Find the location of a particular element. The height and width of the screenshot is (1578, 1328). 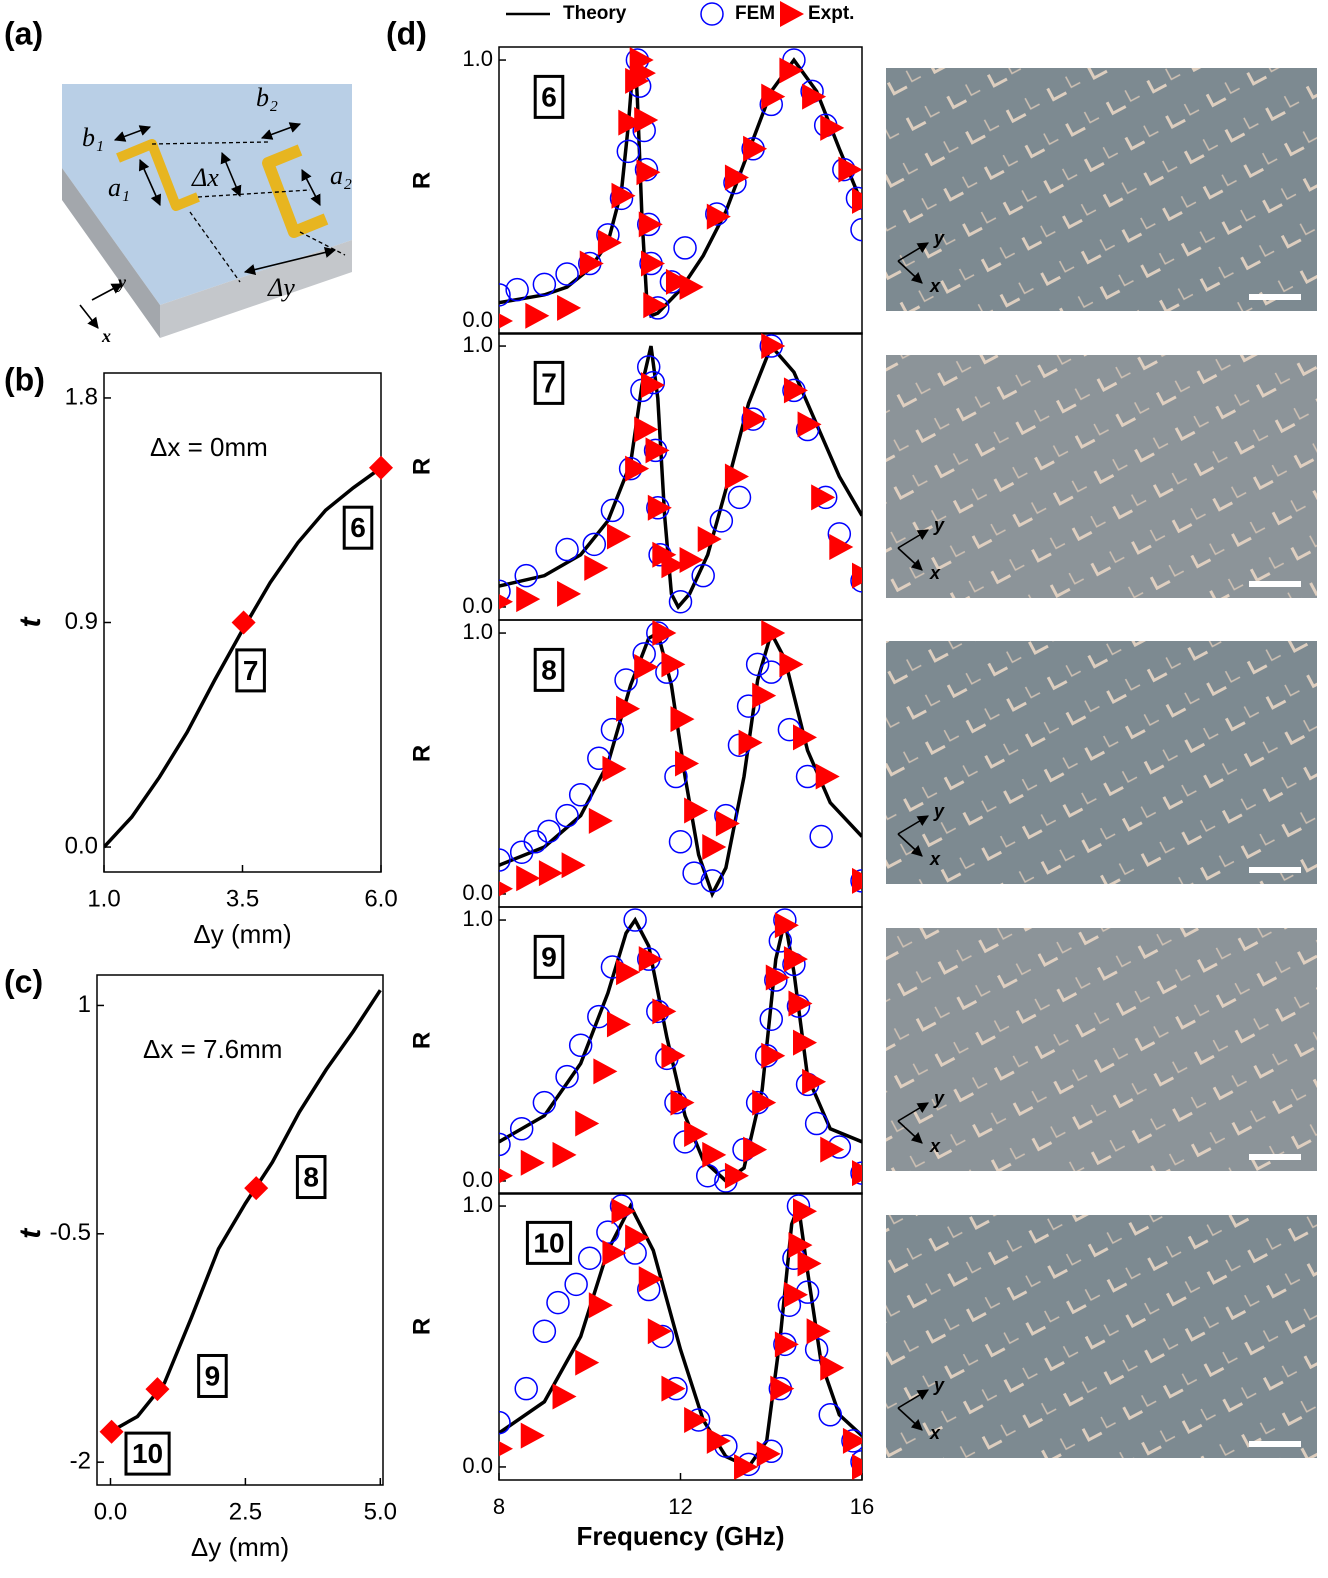

x-tick-label: 0.0 is located at coordinates (110, 1511).